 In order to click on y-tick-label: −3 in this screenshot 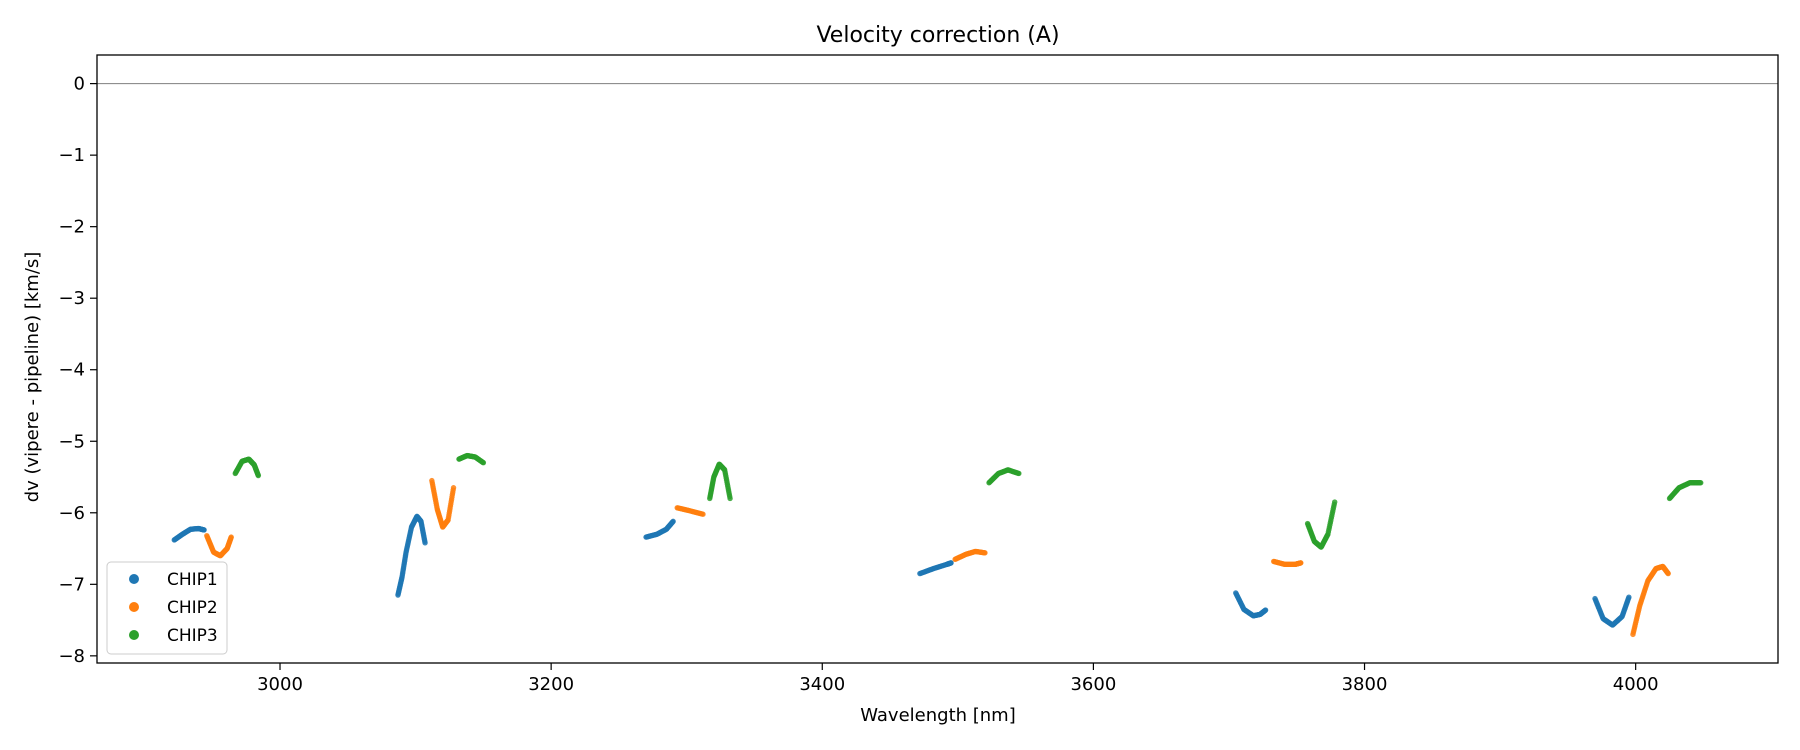, I will do `click(71, 298)`.